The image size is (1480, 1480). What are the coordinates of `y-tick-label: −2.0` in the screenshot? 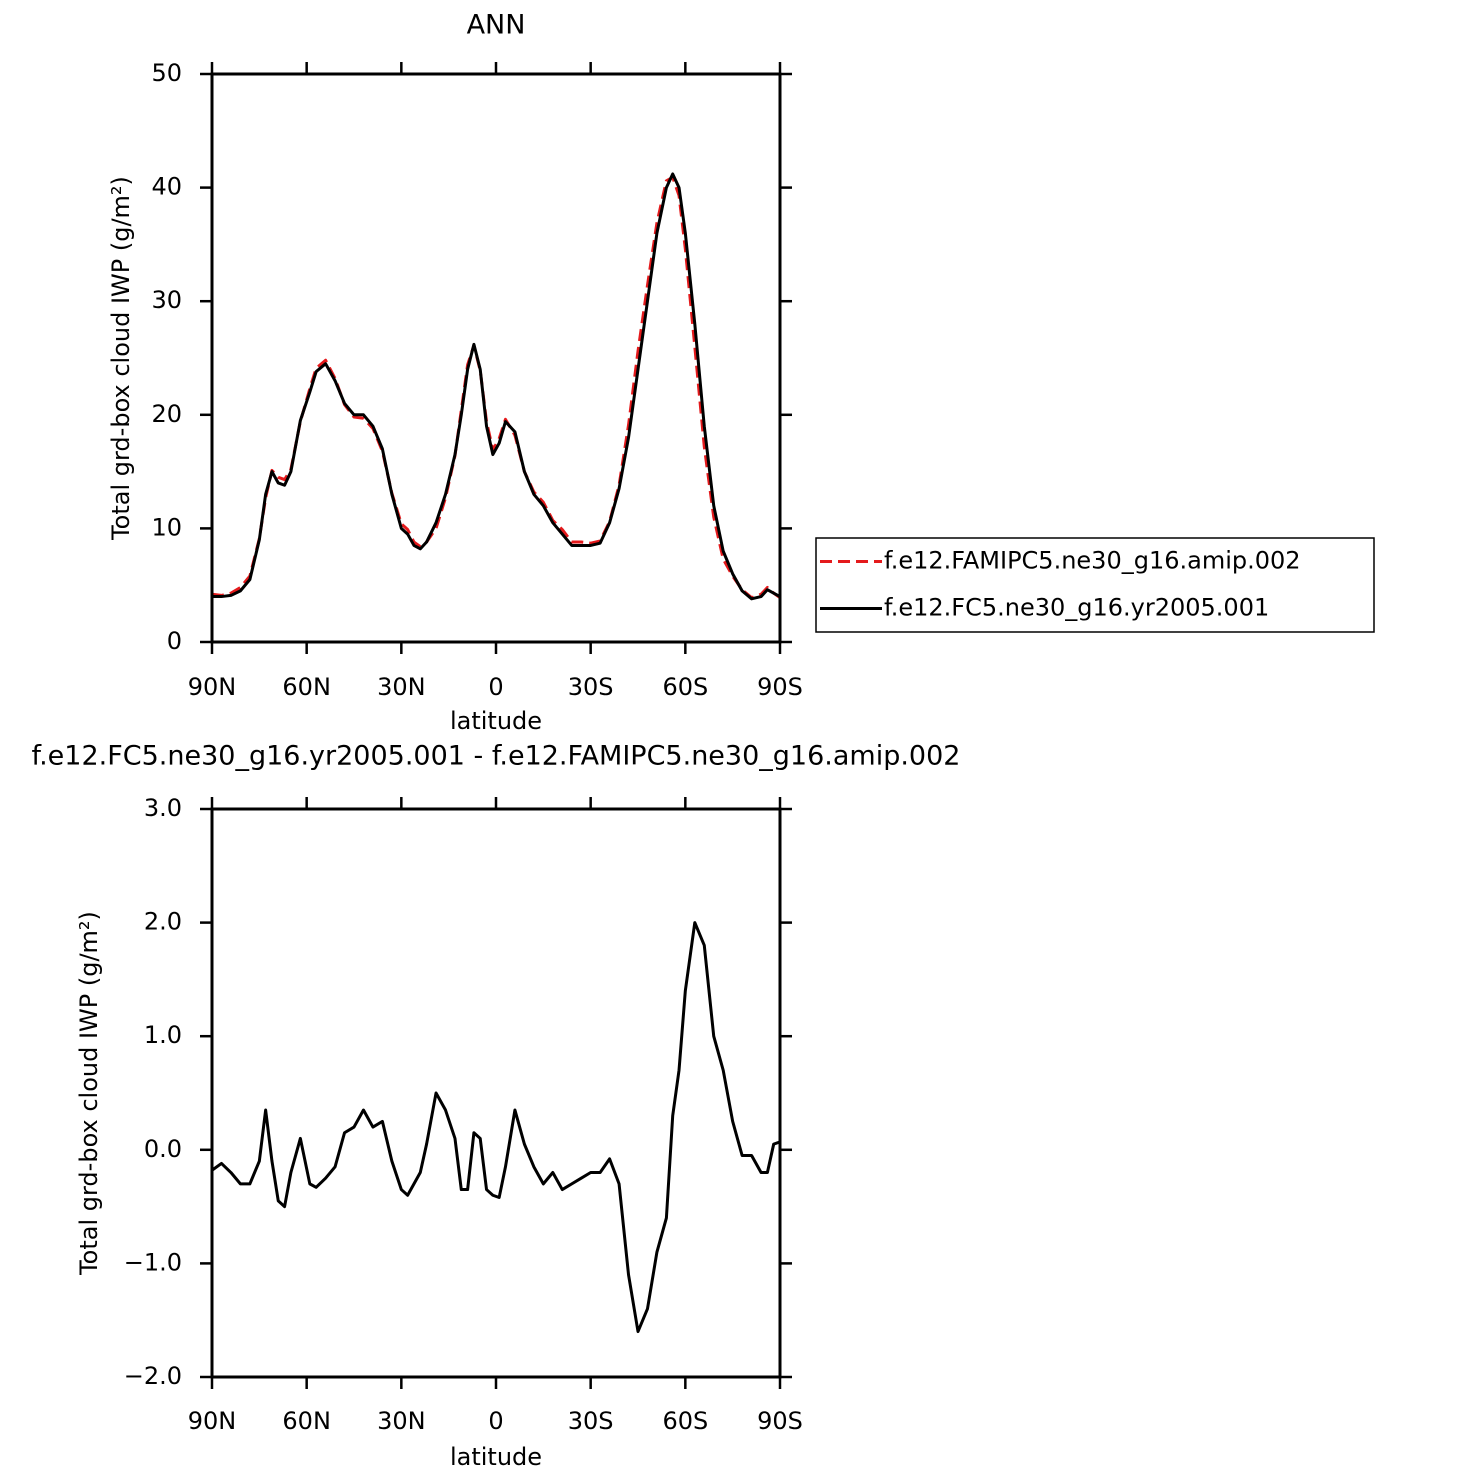 It's located at (153, 1376).